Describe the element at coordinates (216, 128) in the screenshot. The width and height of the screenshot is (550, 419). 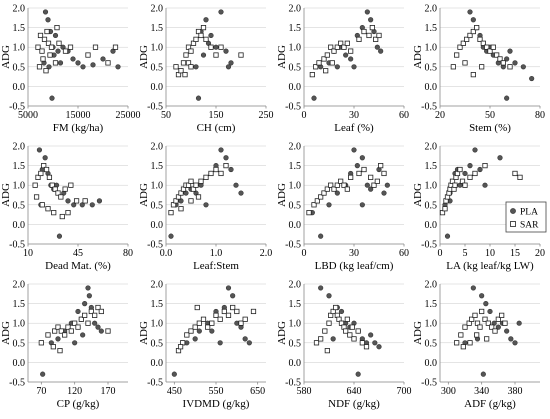
I see `x-axis-title: CH (cm)` at that location.